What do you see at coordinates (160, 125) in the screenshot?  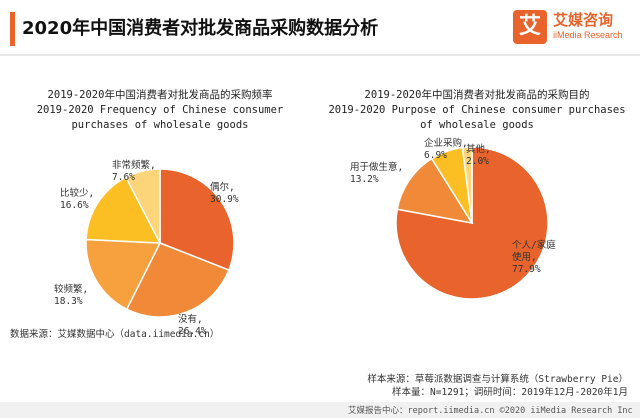 I see `chart-title-frequency-line-3: purchases of wholesale goods` at bounding box center [160, 125].